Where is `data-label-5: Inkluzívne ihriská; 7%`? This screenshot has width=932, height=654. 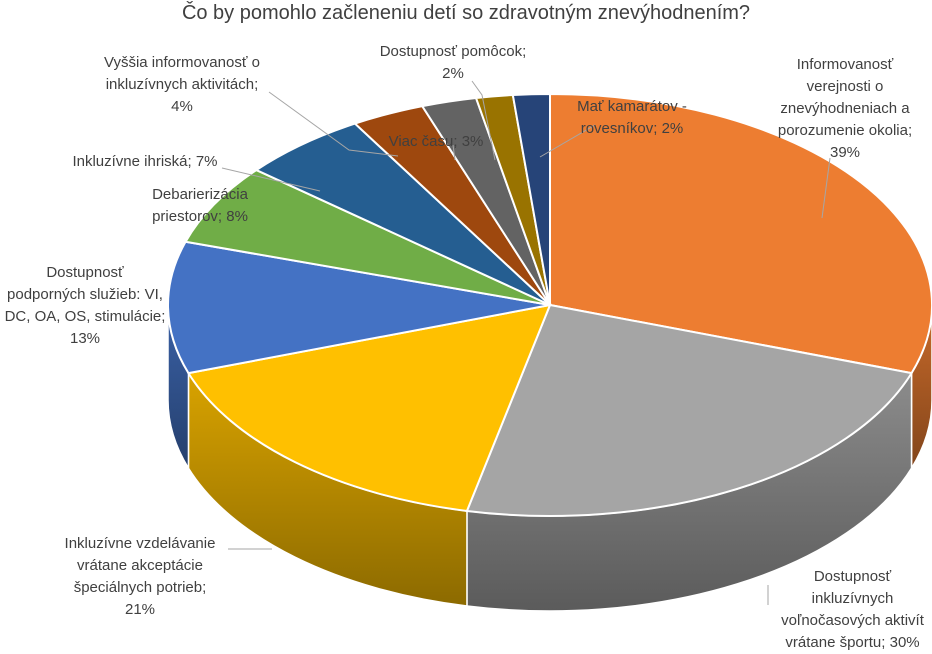
data-label-5: Inkluzívne ihriská; 7% is located at coordinates (145, 161).